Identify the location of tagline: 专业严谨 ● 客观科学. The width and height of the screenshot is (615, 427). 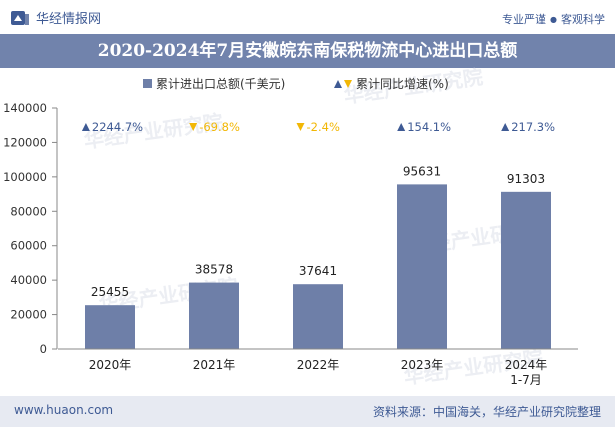
(553, 19).